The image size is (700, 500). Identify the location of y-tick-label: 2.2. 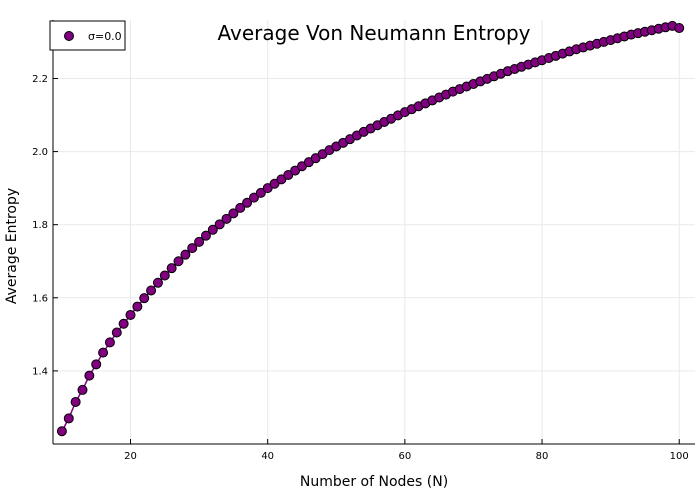
(40, 79).